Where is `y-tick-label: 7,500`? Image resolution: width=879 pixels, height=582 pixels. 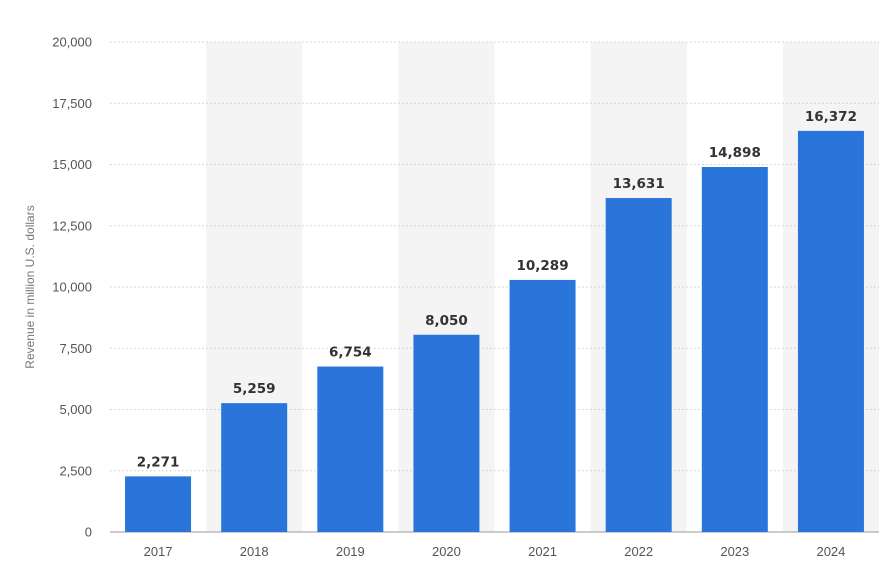
y-tick-label: 7,500 is located at coordinates (75, 348).